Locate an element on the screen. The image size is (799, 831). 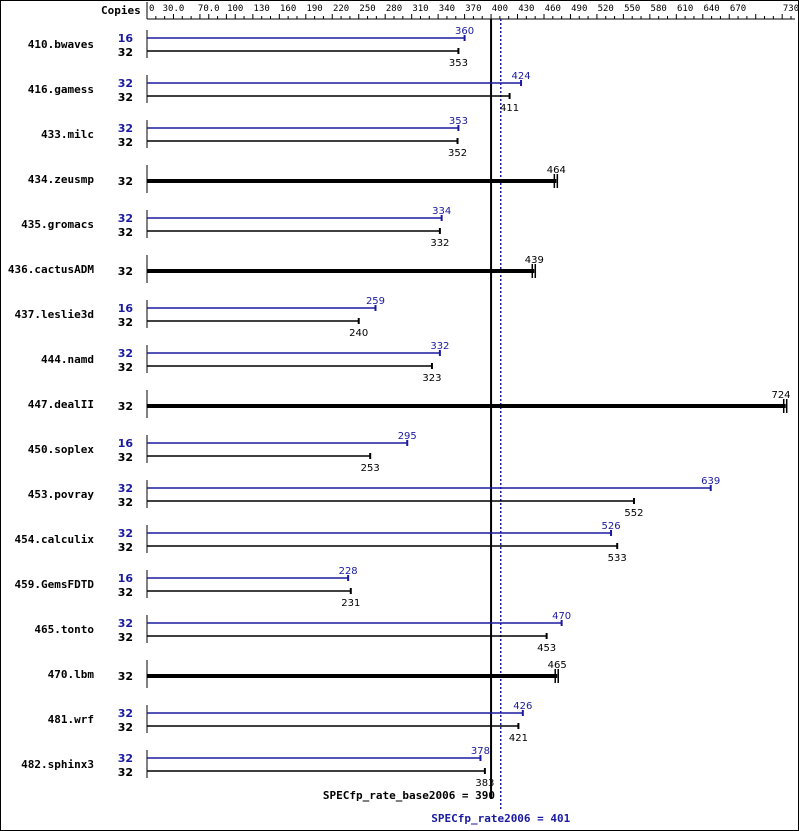
x-tick-label: 30.0 is located at coordinates (174, 9).